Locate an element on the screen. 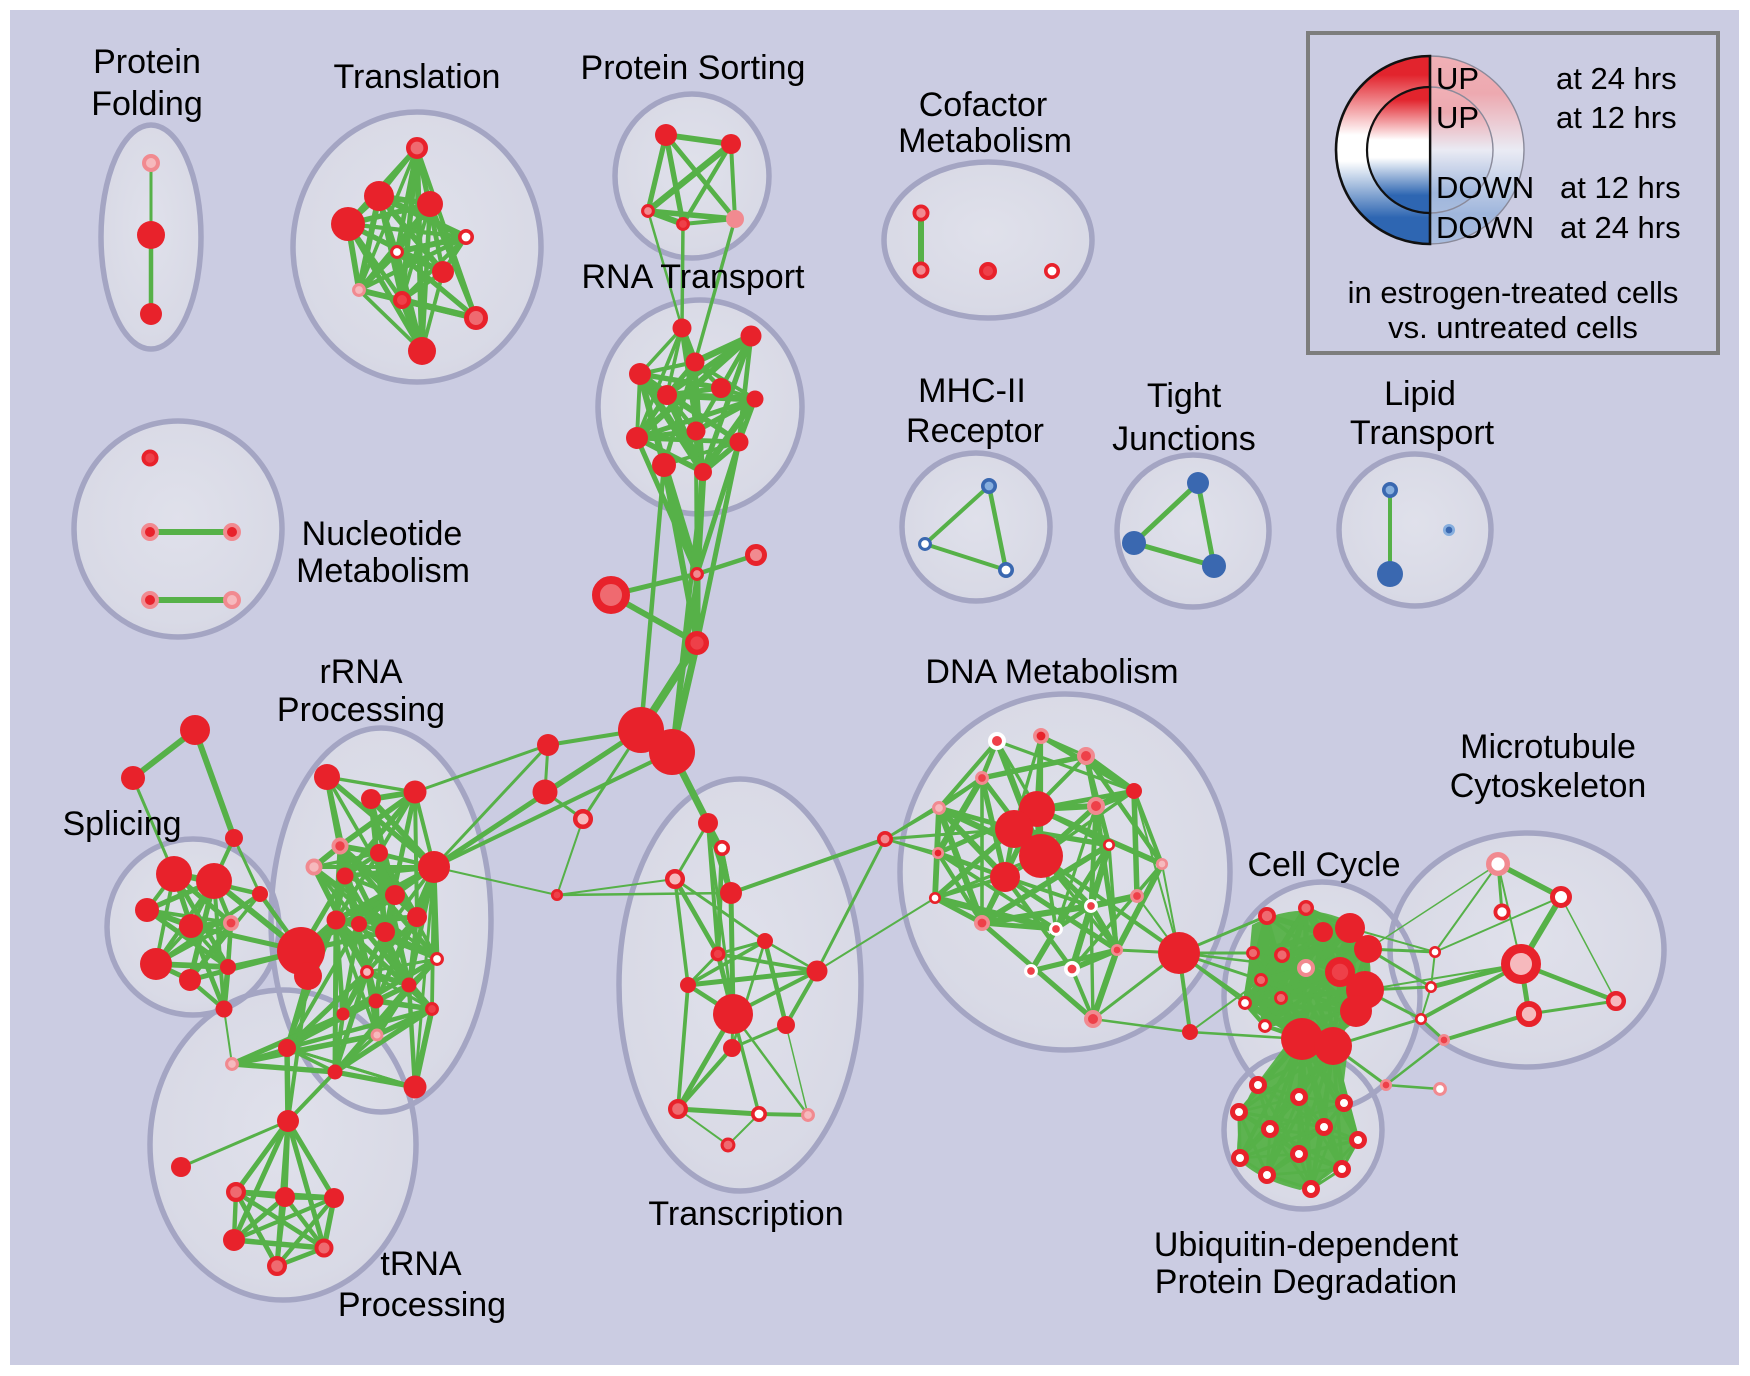 Image resolution: width=1750 pixels, height=1376 pixels. svg-text: rRNA is located at coordinates (360, 672).